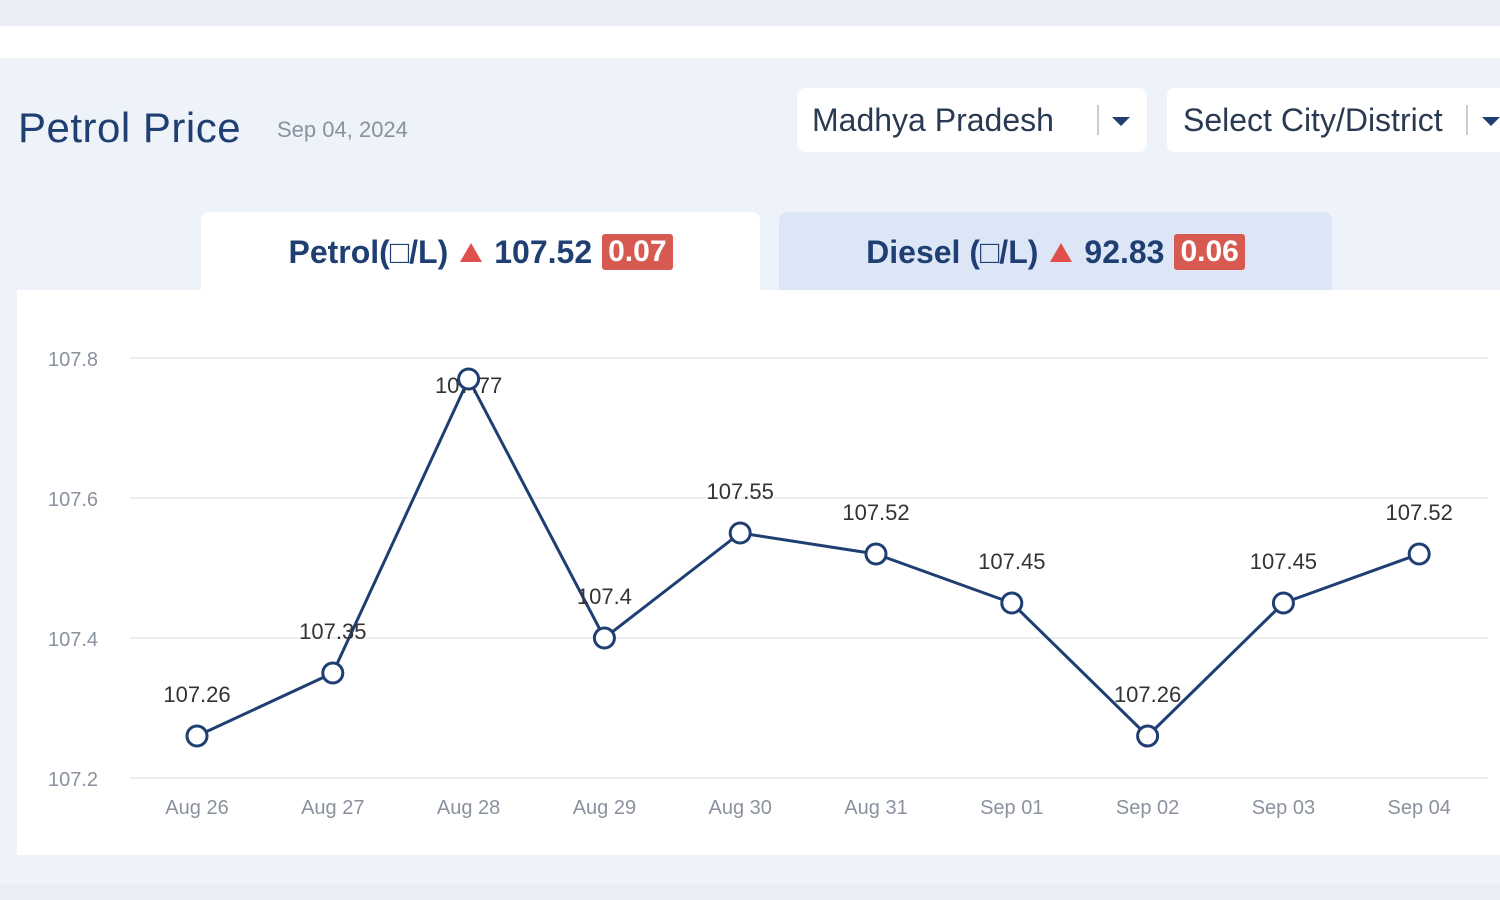 The image size is (1500, 900). What do you see at coordinates (342, 129) in the screenshot?
I see `page-date: Sep 04, 2024` at bounding box center [342, 129].